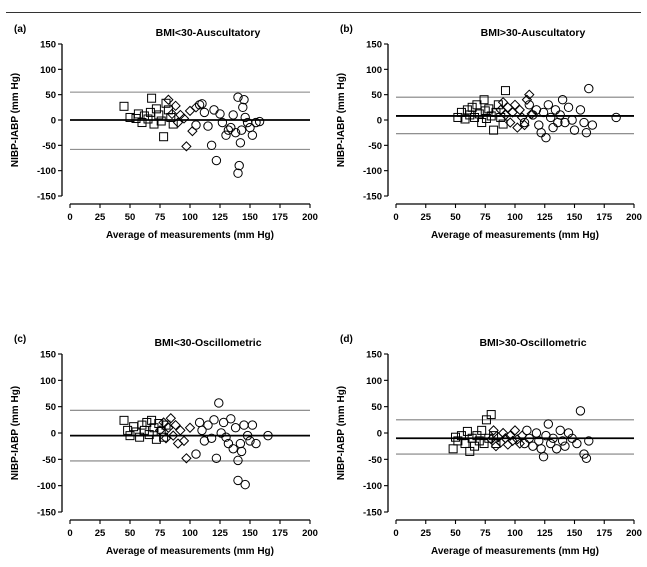 This screenshot has height=567, width=647. Describe the element at coordinates (207, 343) in the screenshot. I see `chart-title: BMI<30-Oscillometric` at that location.